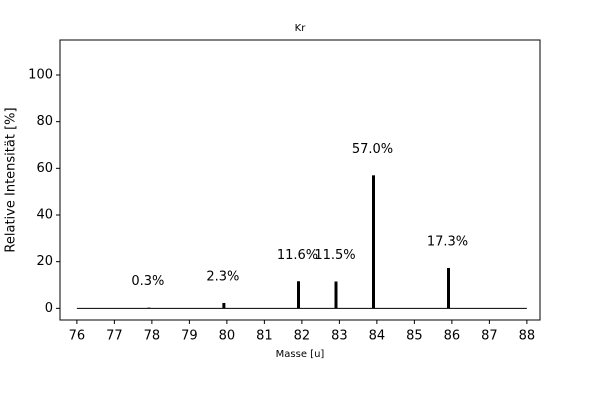  Describe the element at coordinates (297, 255) in the screenshot. I see `value-label: 11.6%` at that location.